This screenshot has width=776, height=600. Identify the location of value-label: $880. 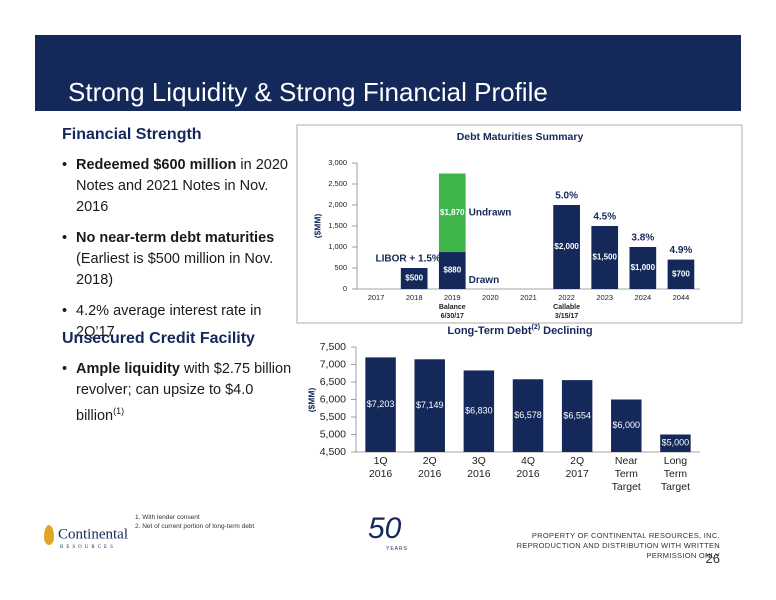
(452, 270).